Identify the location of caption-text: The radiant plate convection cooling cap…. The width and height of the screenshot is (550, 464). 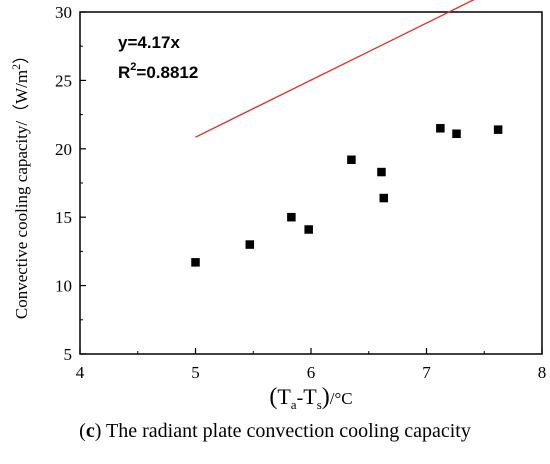
(286, 431).